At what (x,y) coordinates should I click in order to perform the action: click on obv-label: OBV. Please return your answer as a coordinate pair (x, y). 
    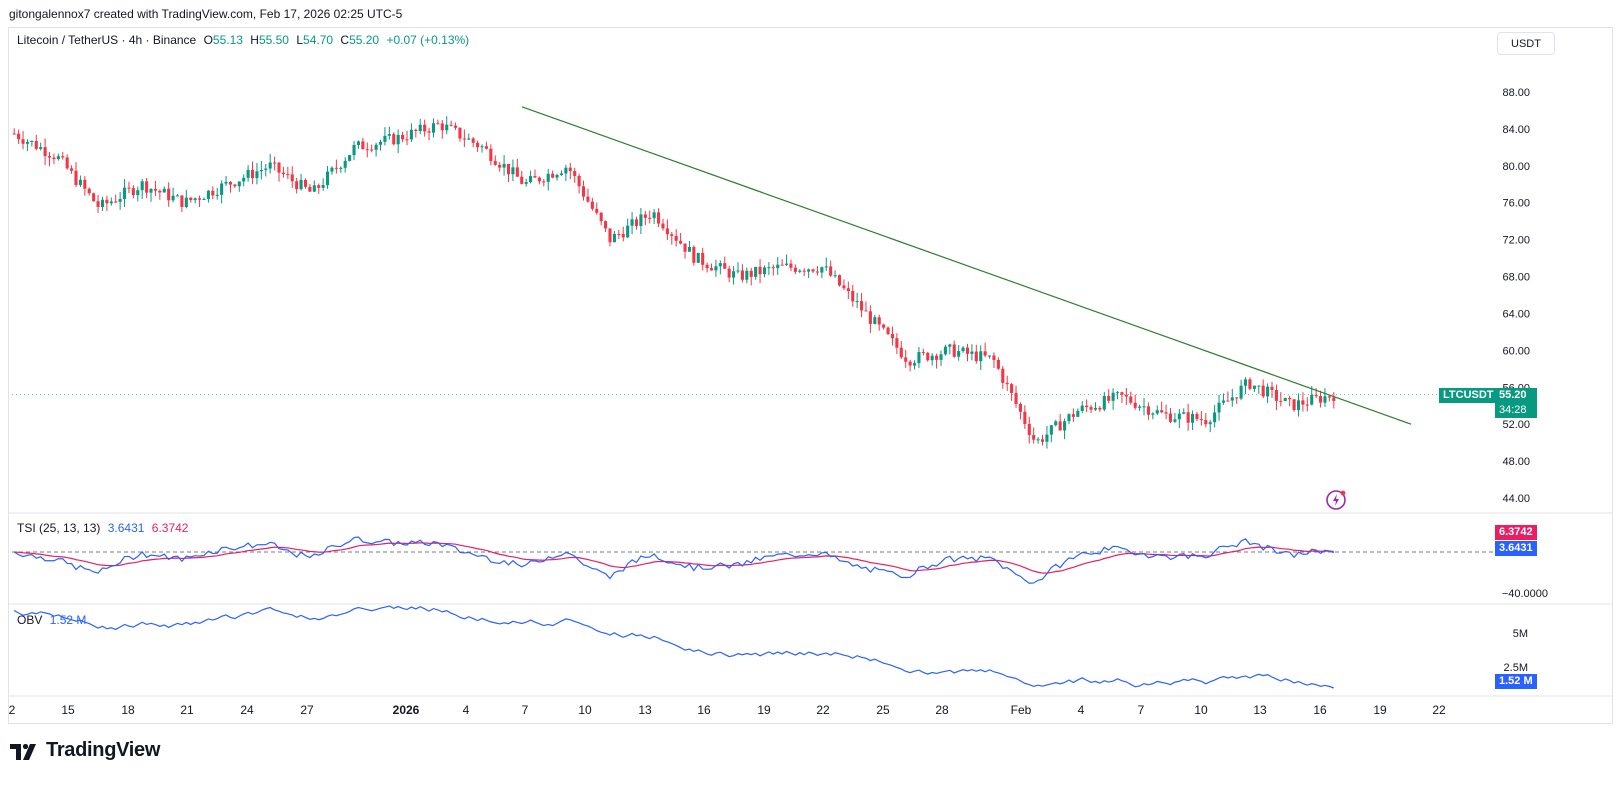
    Looking at the image, I should click on (30, 620).